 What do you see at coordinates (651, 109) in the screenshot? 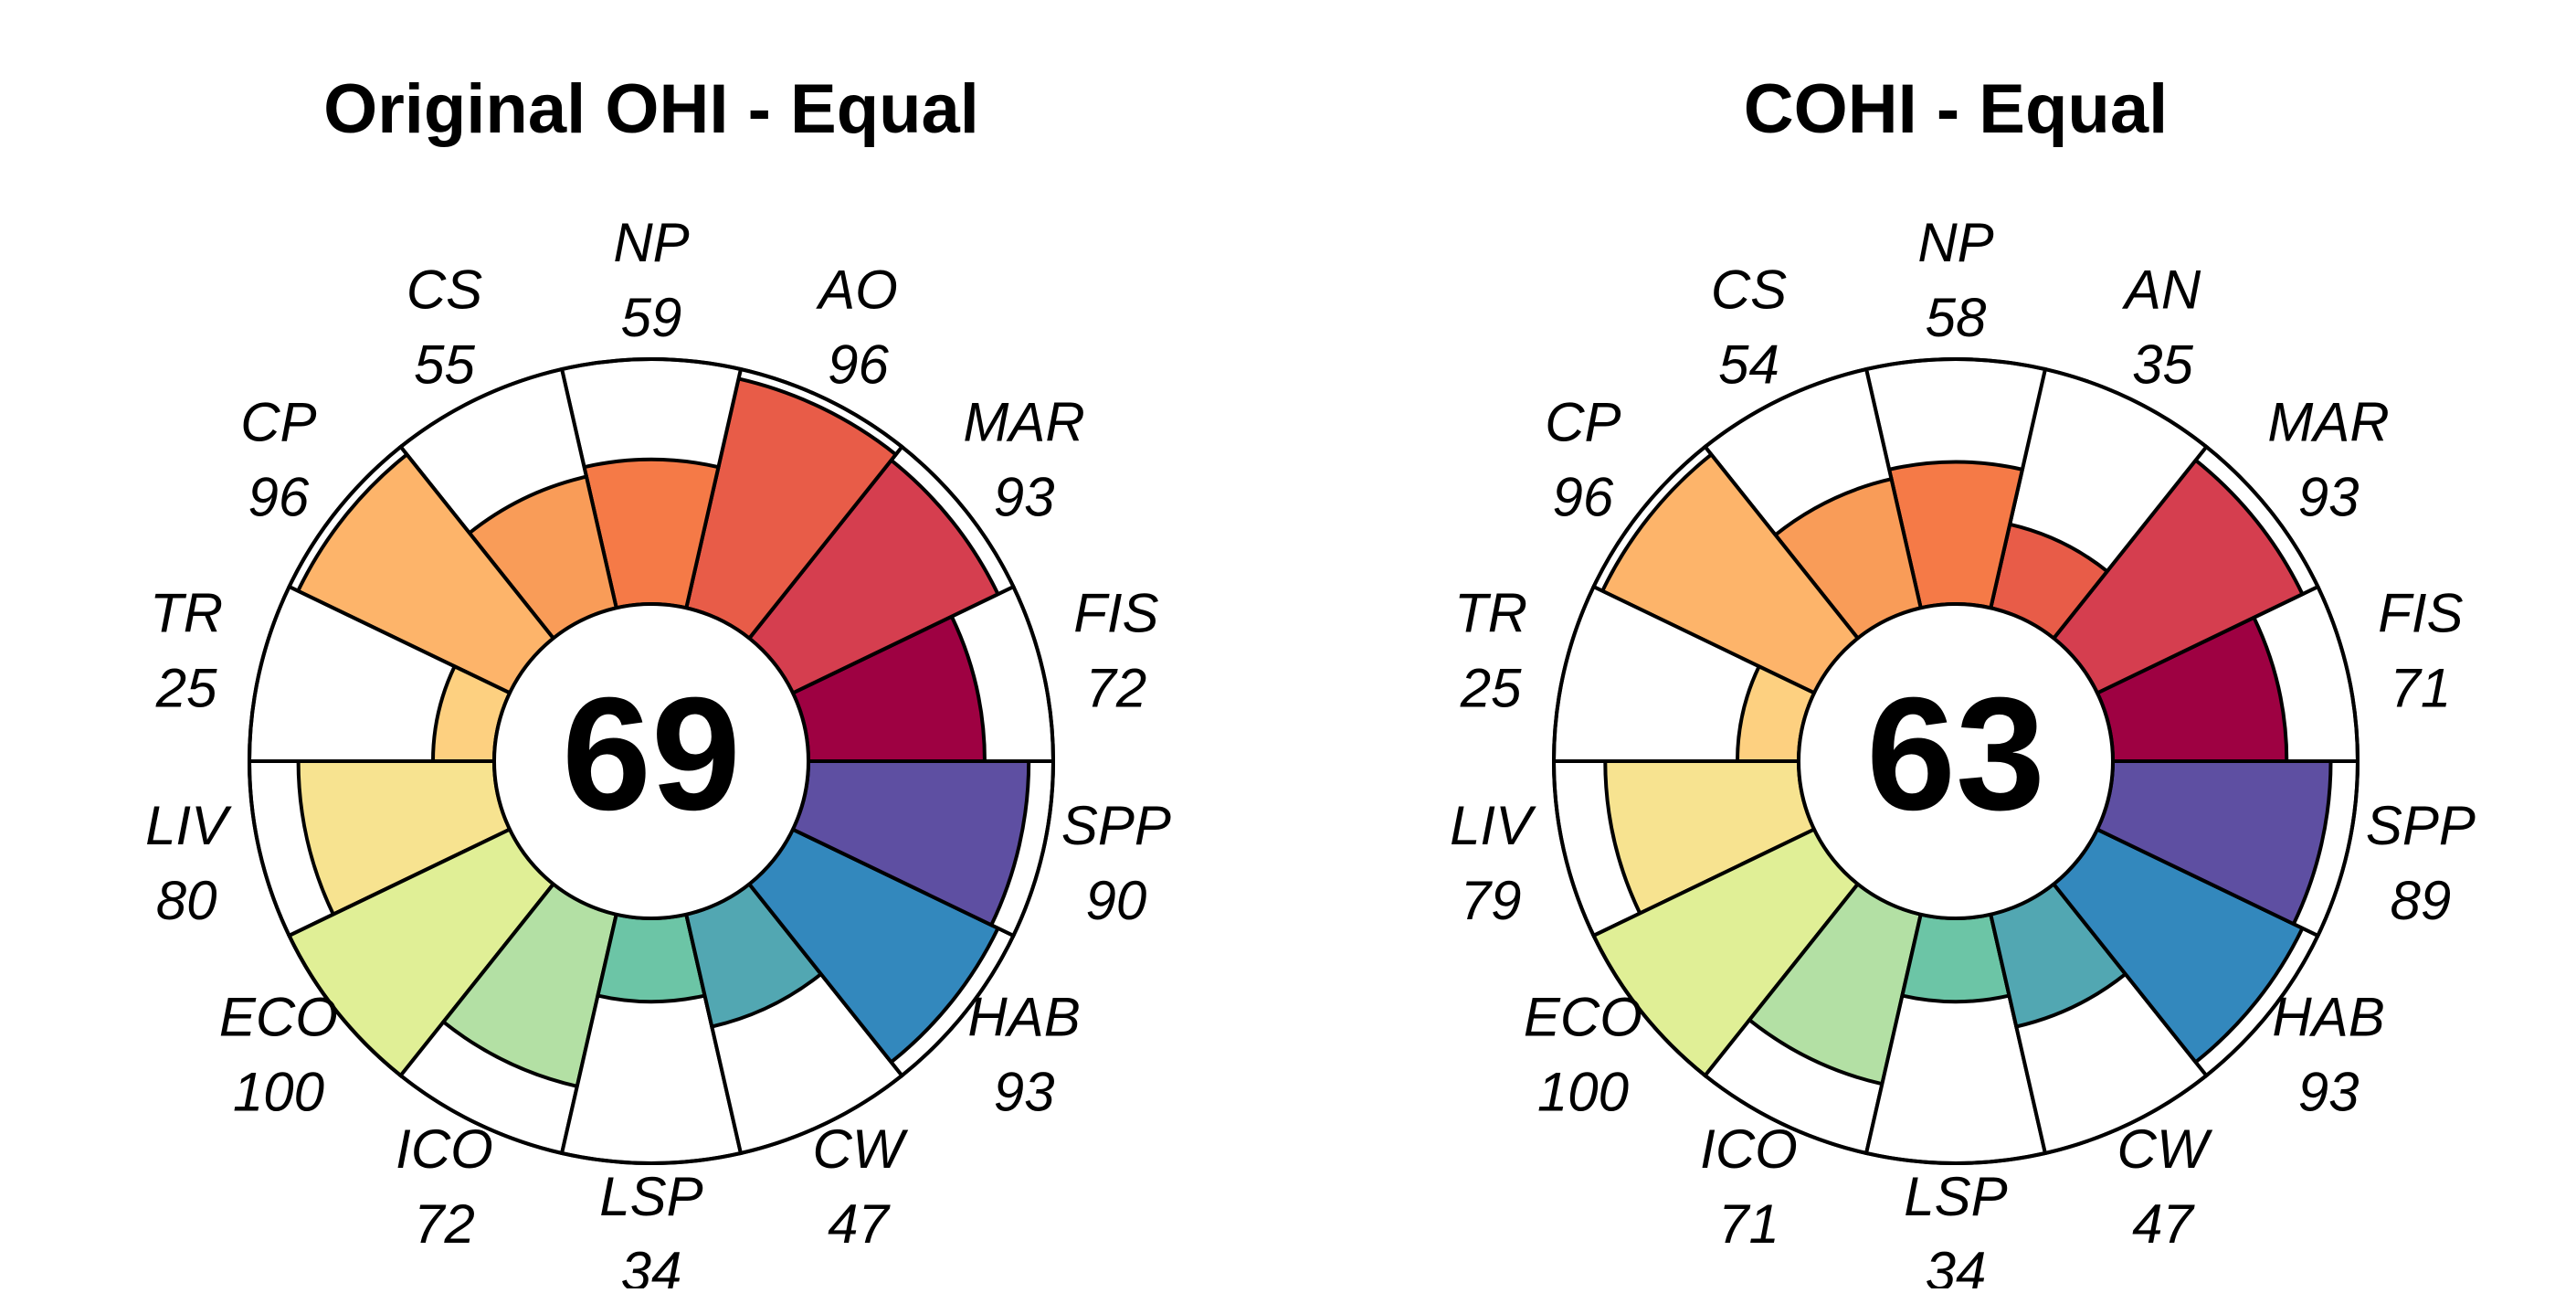
I see `chart-title: Original OHI - Equal` at bounding box center [651, 109].